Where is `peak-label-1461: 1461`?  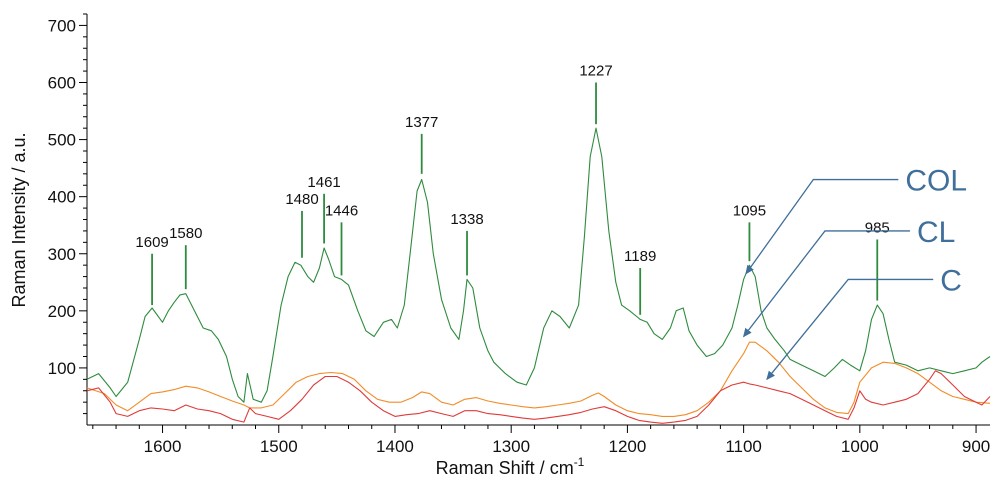
peak-label-1461: 1461 is located at coordinates (323, 182).